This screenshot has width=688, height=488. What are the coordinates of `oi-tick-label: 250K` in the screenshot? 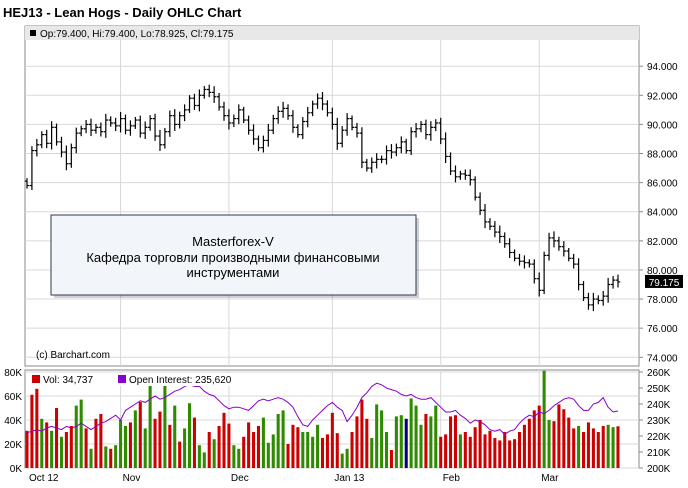 It's located at (659, 389).